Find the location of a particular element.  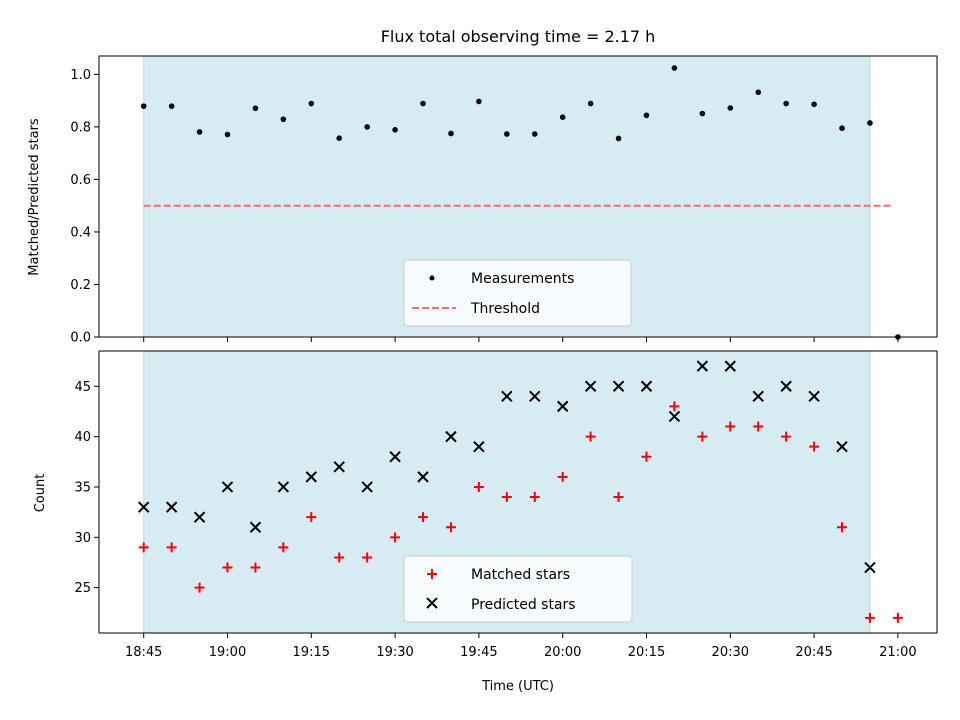

chart-title: Flux total observing time = 2.17 h is located at coordinates (518, 36).